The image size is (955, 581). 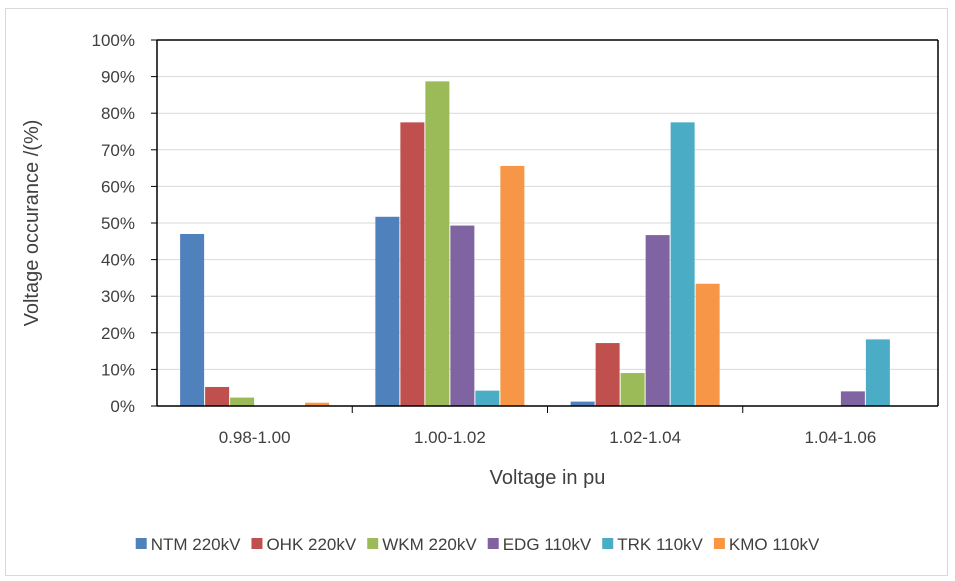 I want to click on y-tick-label: 100%, so click(x=113, y=40).